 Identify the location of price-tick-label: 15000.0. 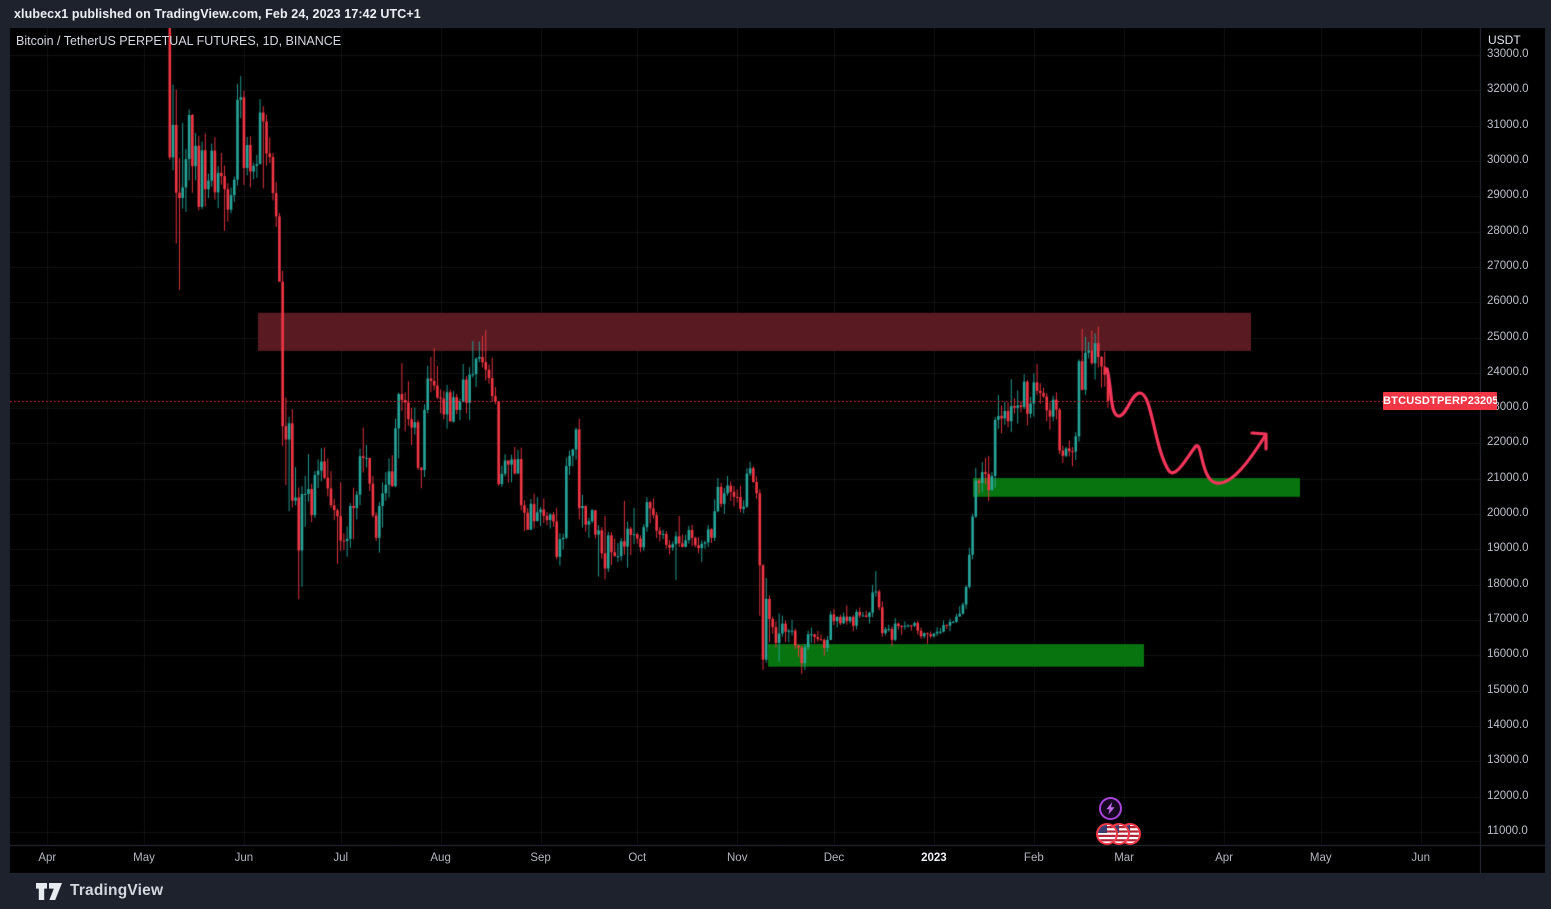
(1508, 689).